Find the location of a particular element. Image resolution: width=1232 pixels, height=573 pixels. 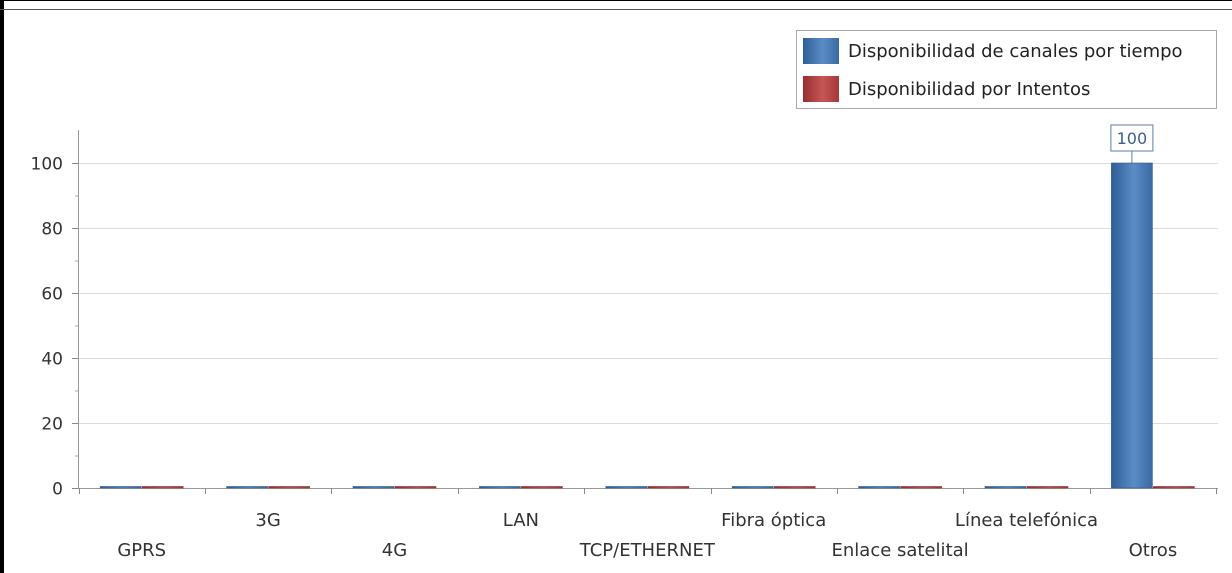

y-tick-label-60: 60 is located at coordinates (52, 295).